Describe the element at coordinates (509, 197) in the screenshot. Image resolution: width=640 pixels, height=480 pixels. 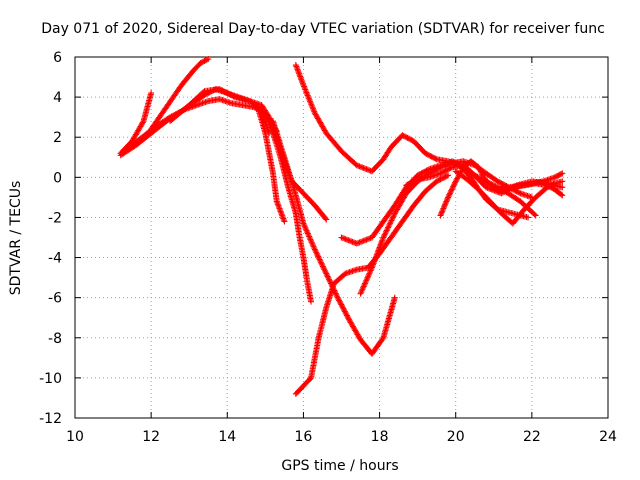
I see `series-track-o` at that location.